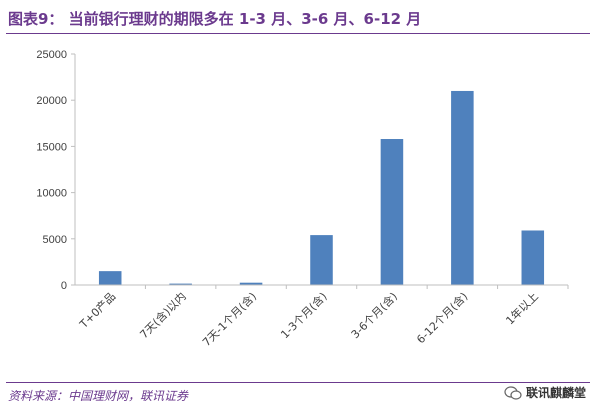 Image resolution: width=596 pixels, height=416 pixels. I want to click on y-axis: 0 5000 10000 15000 20000 25000, so click(56, 170).